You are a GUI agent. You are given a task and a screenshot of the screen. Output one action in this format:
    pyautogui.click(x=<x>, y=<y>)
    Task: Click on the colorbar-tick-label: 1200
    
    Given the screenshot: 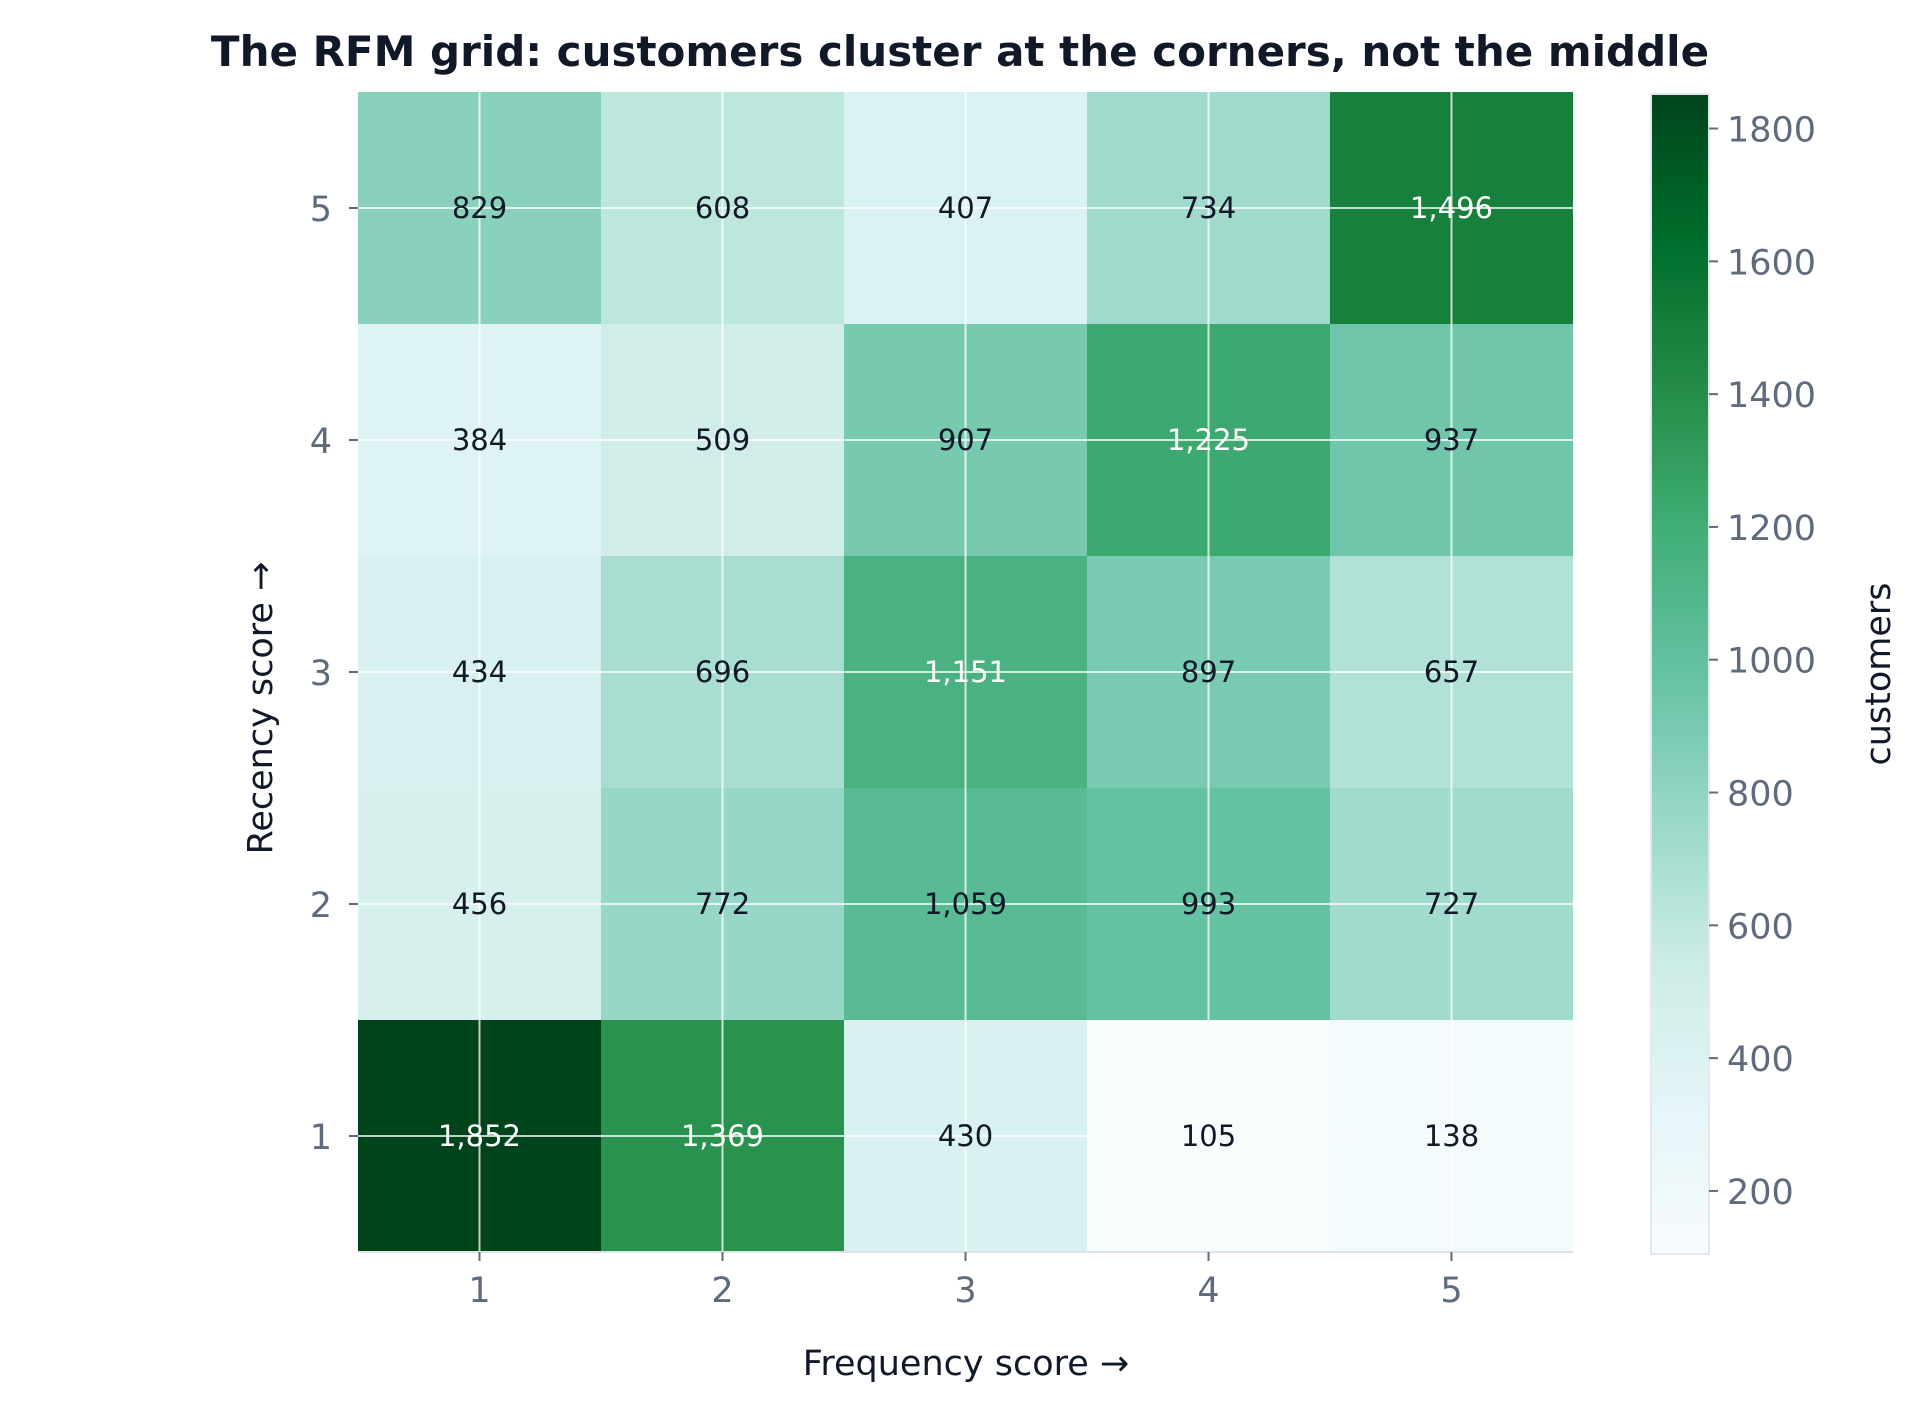 What is the action you would take?
    pyautogui.click(x=1771, y=529)
    